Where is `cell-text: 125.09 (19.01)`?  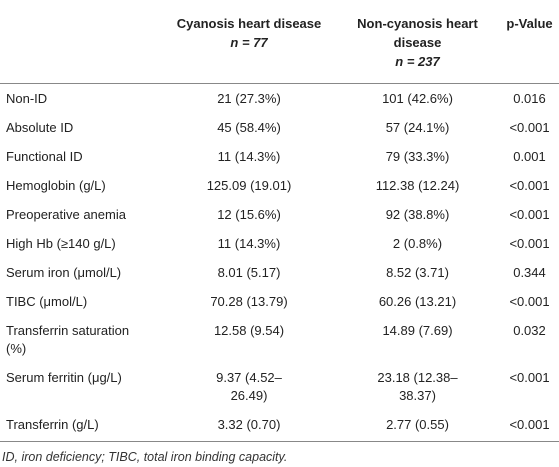
cell-text: 125.09 (19.01) is located at coordinates (249, 185).